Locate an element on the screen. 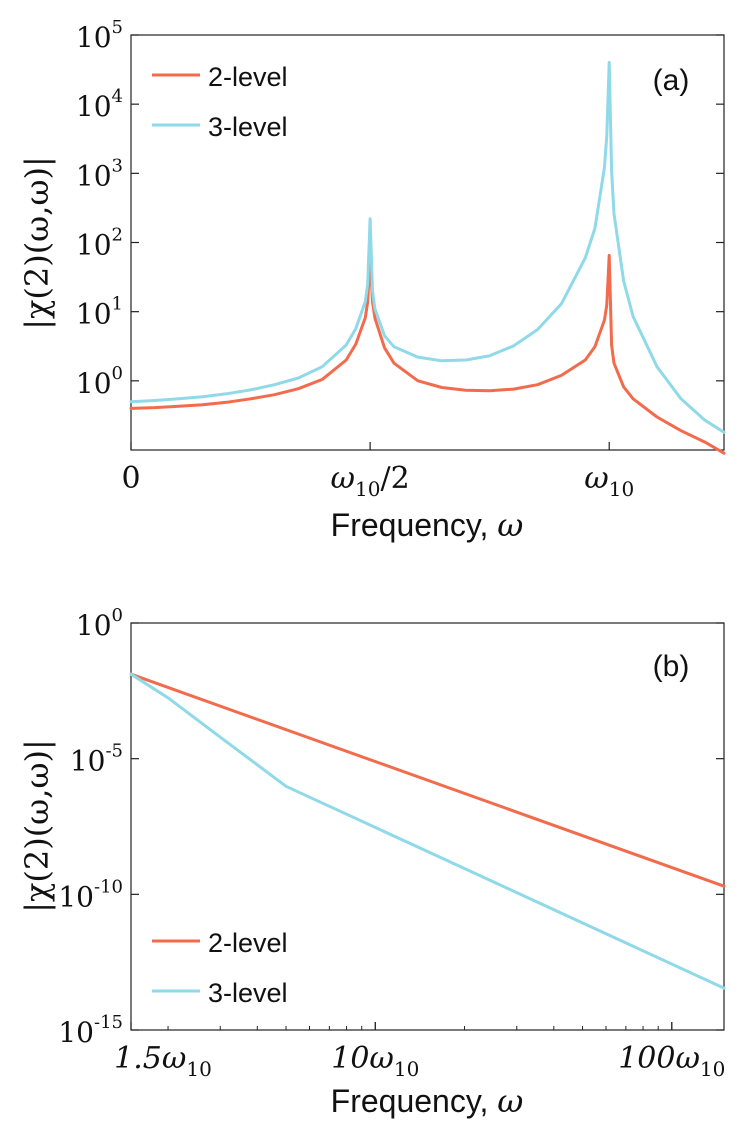 Image resolution: width=747 pixels, height=1129 pixels. x-tick-label-a: ω10/2 is located at coordinates (370, 481).